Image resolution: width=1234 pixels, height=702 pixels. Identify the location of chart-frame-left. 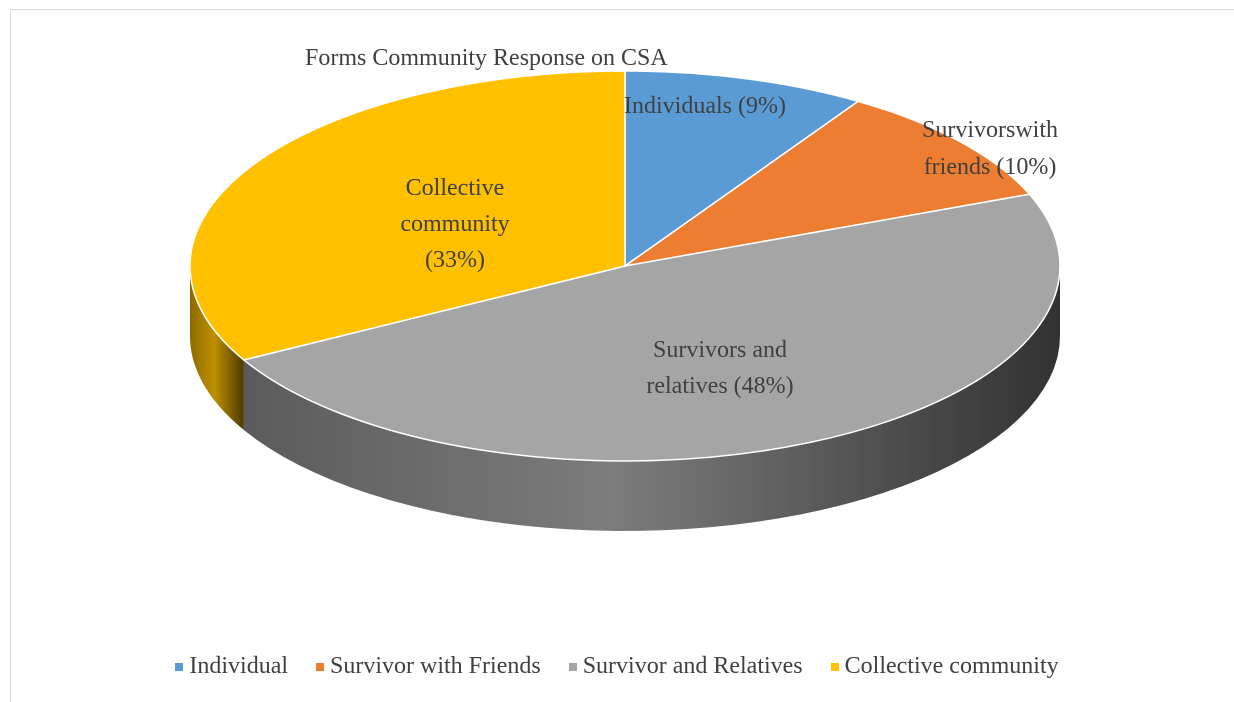
(10, 355).